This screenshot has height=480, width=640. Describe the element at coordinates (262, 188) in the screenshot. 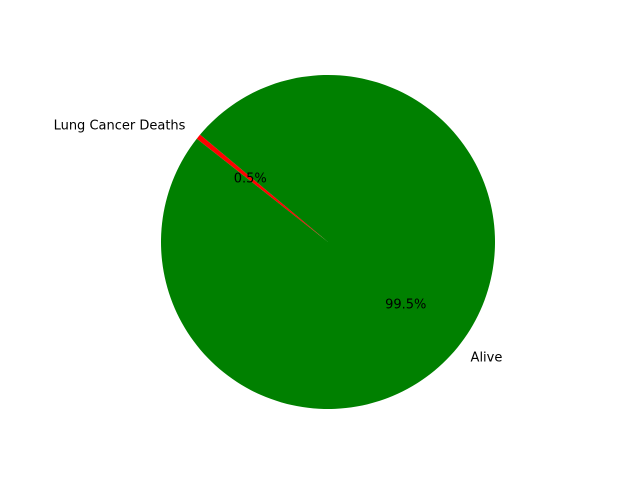

I see `pie-slice-lung-cancer-deaths` at that location.